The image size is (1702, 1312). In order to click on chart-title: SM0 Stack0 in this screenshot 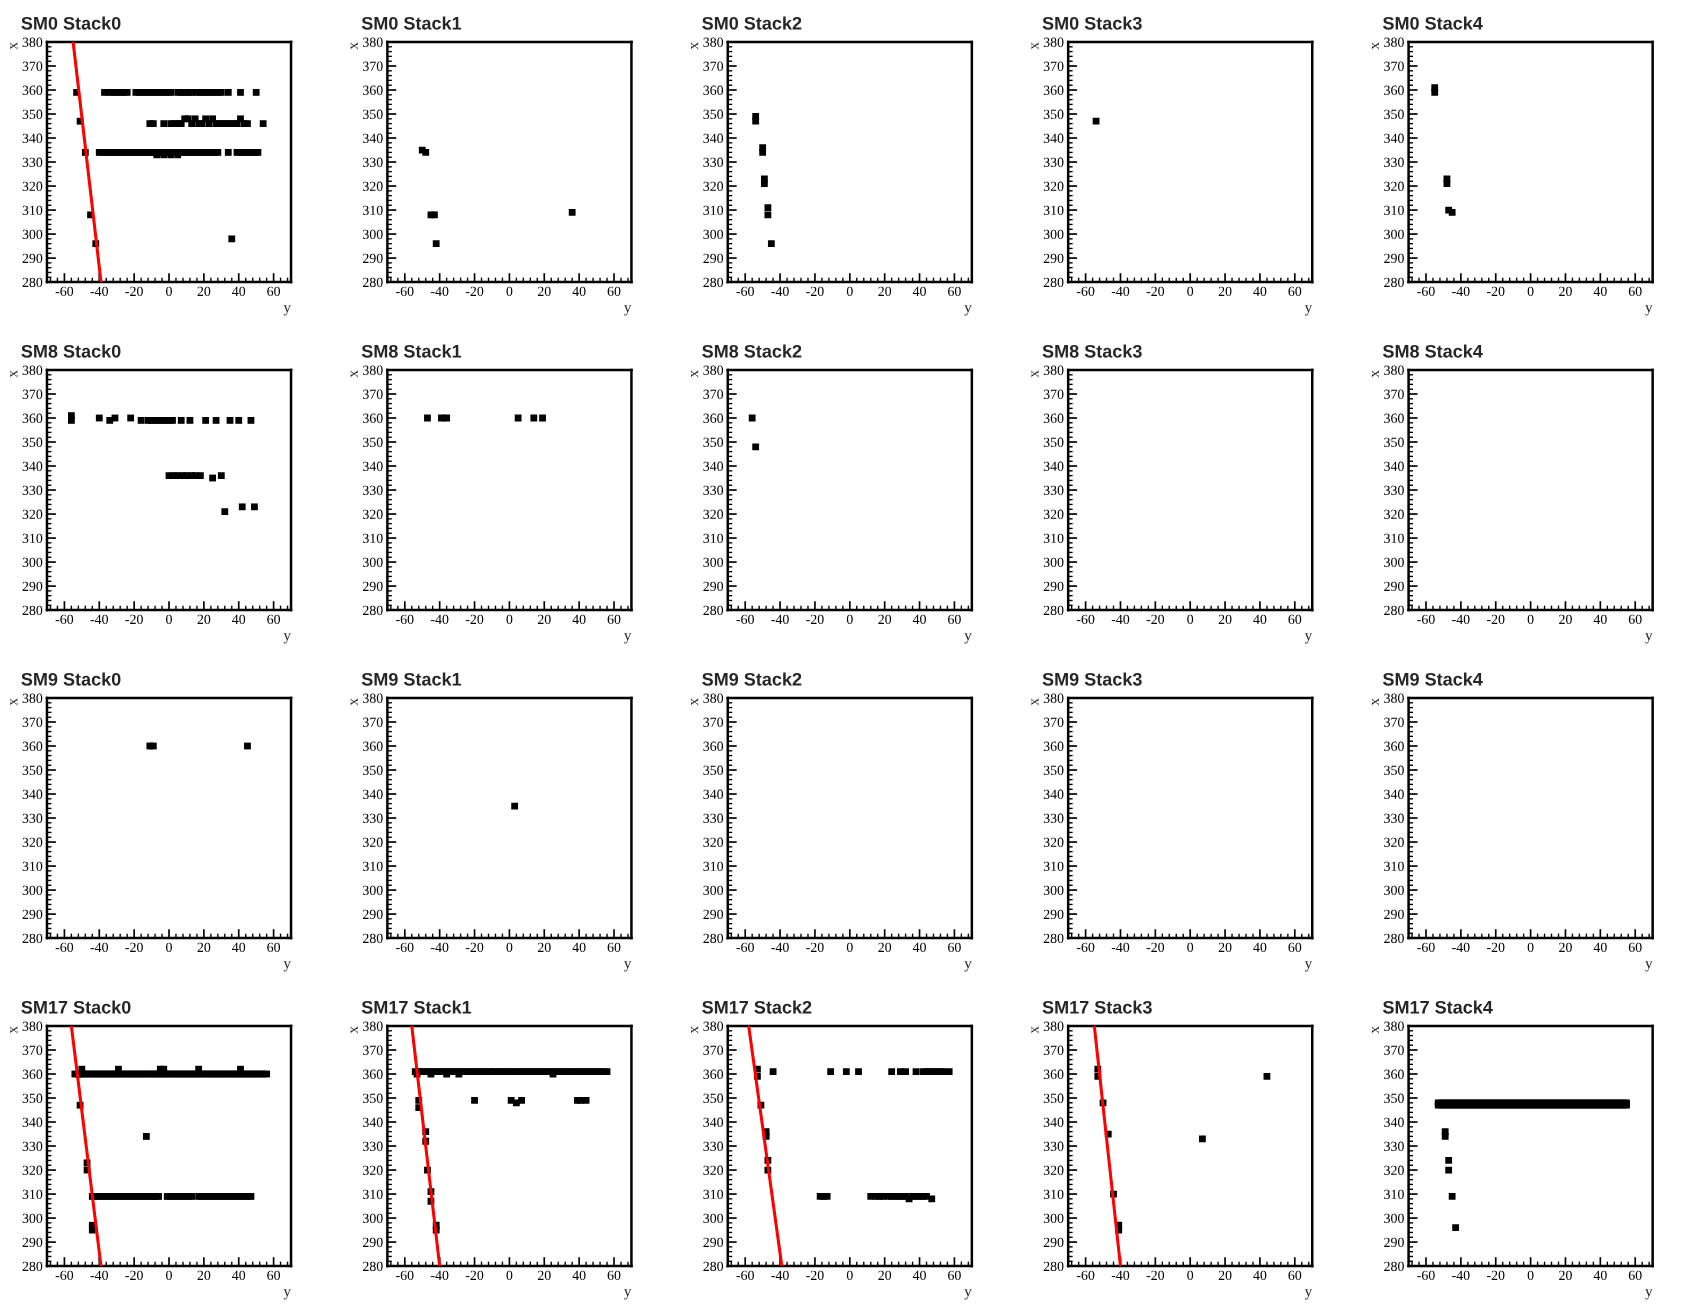, I will do `click(71, 23)`.